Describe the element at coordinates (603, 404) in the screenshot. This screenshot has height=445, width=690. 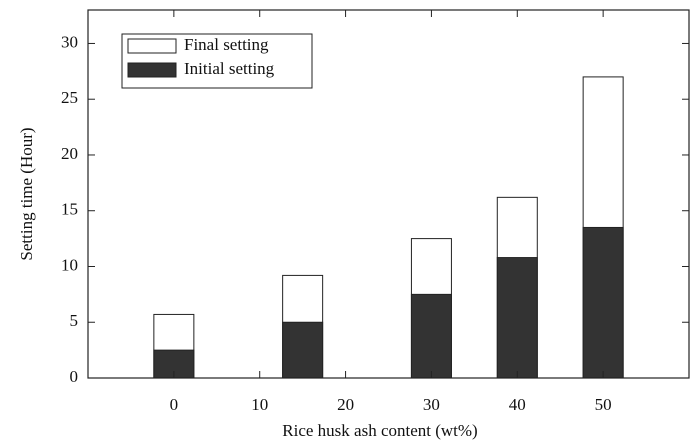
I see `x-tick-label: 50` at that location.